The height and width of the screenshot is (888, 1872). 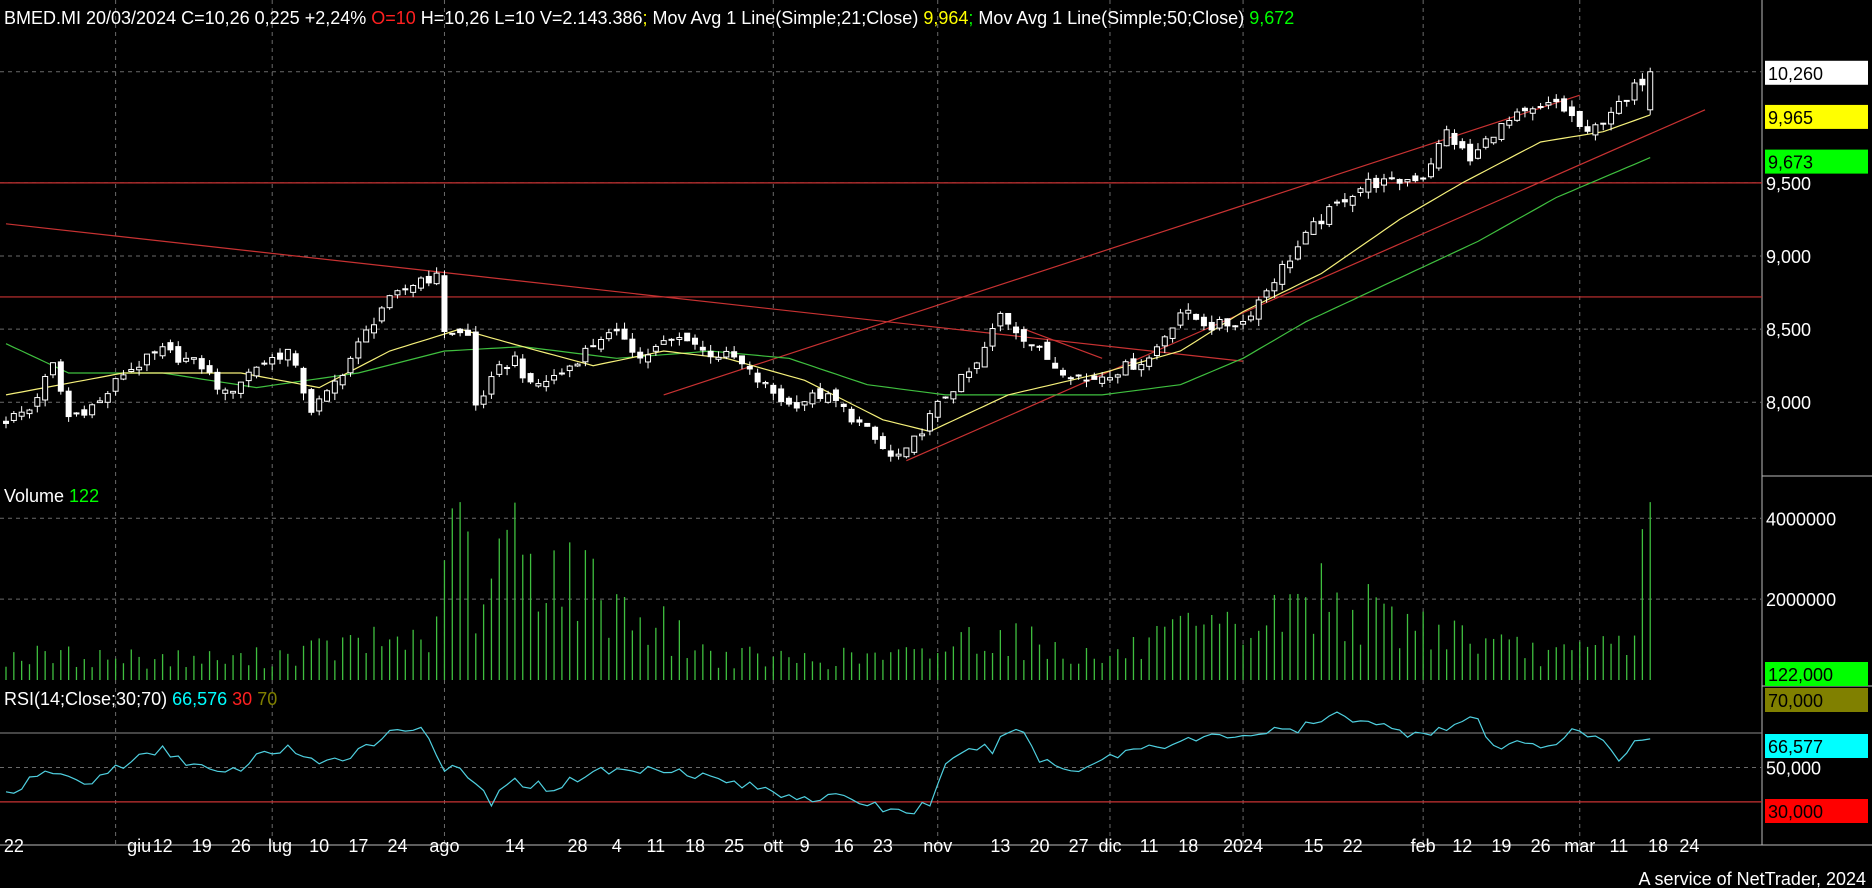 I want to click on rsi-legend: RSI(14;Close;30;70) 66,576 30 70, so click(x=140, y=699).